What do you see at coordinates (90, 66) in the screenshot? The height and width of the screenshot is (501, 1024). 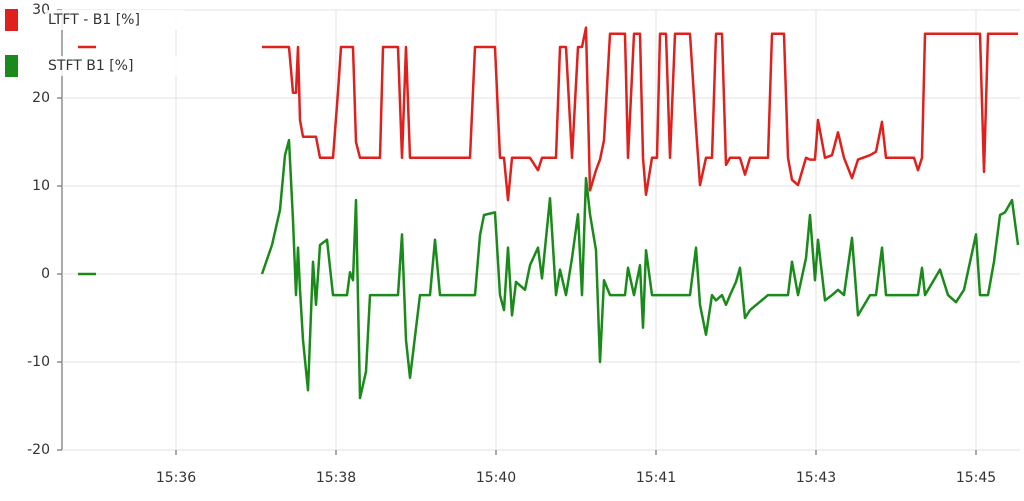 I see `legend-label: STFT B1 [%]` at bounding box center [90, 66].